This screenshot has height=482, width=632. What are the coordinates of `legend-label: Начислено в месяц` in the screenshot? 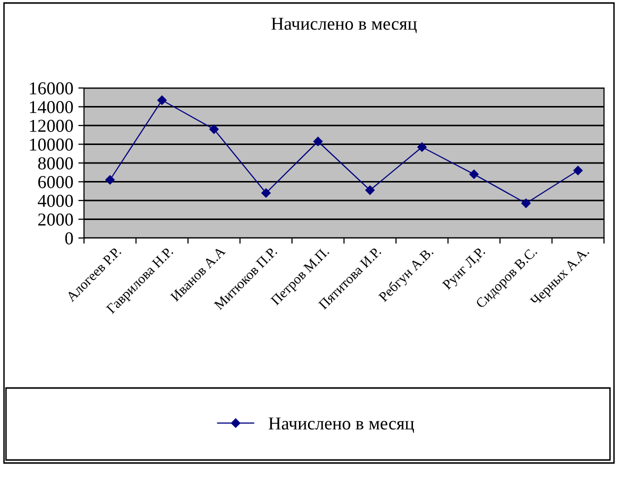 It's located at (341, 425).